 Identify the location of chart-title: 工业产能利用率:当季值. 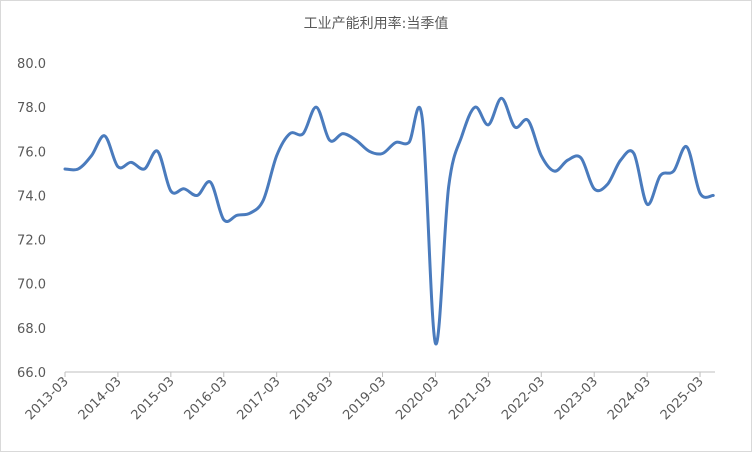
(376, 23).